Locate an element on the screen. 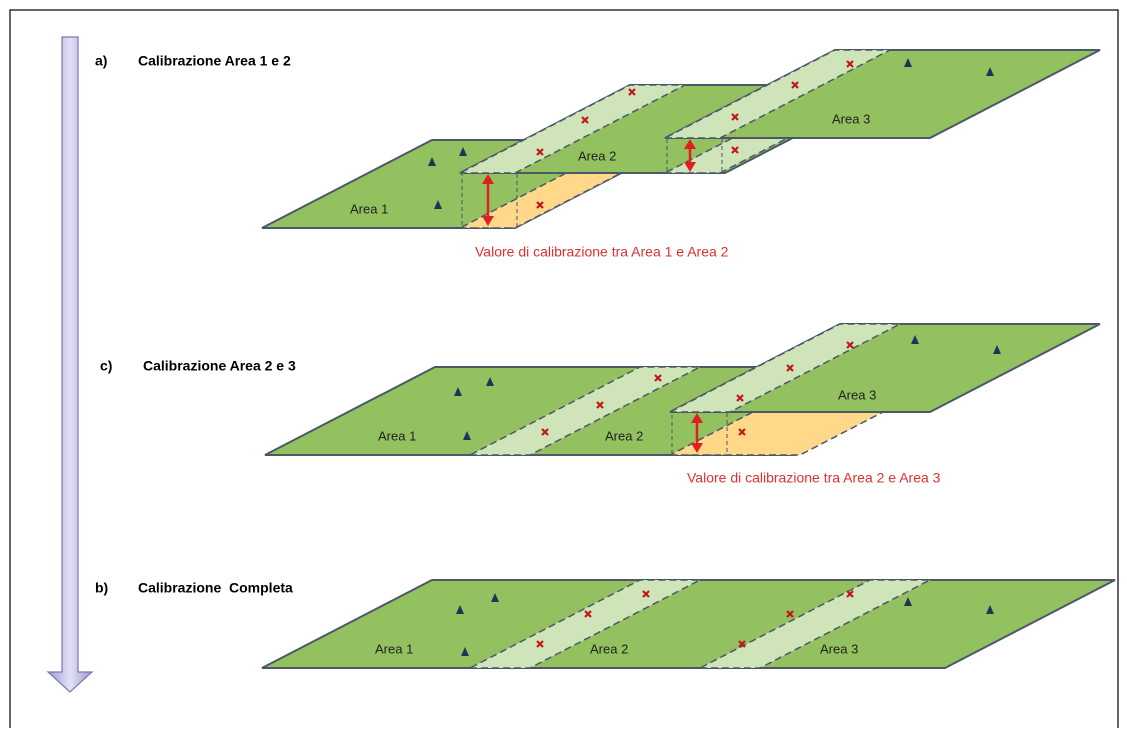 The height and width of the screenshot is (729, 1127). step-title: Calibrazione Area 1 e 2 is located at coordinates (214, 61).